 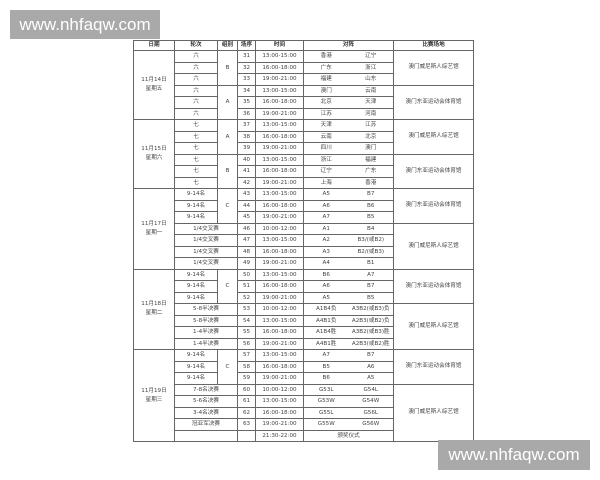 What do you see at coordinates (371, 228) in the screenshot?
I see `away-team-cell: B4` at bounding box center [371, 228].